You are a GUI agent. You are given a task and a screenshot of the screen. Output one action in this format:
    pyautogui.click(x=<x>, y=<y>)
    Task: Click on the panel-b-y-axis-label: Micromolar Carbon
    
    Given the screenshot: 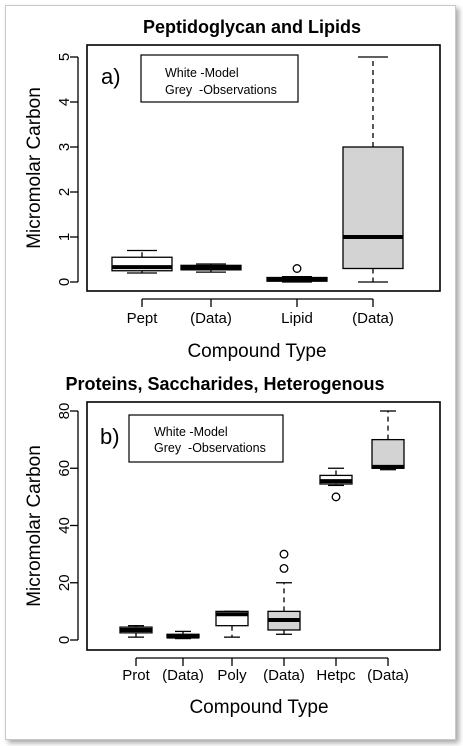 What is the action you would take?
    pyautogui.click(x=34, y=526)
    